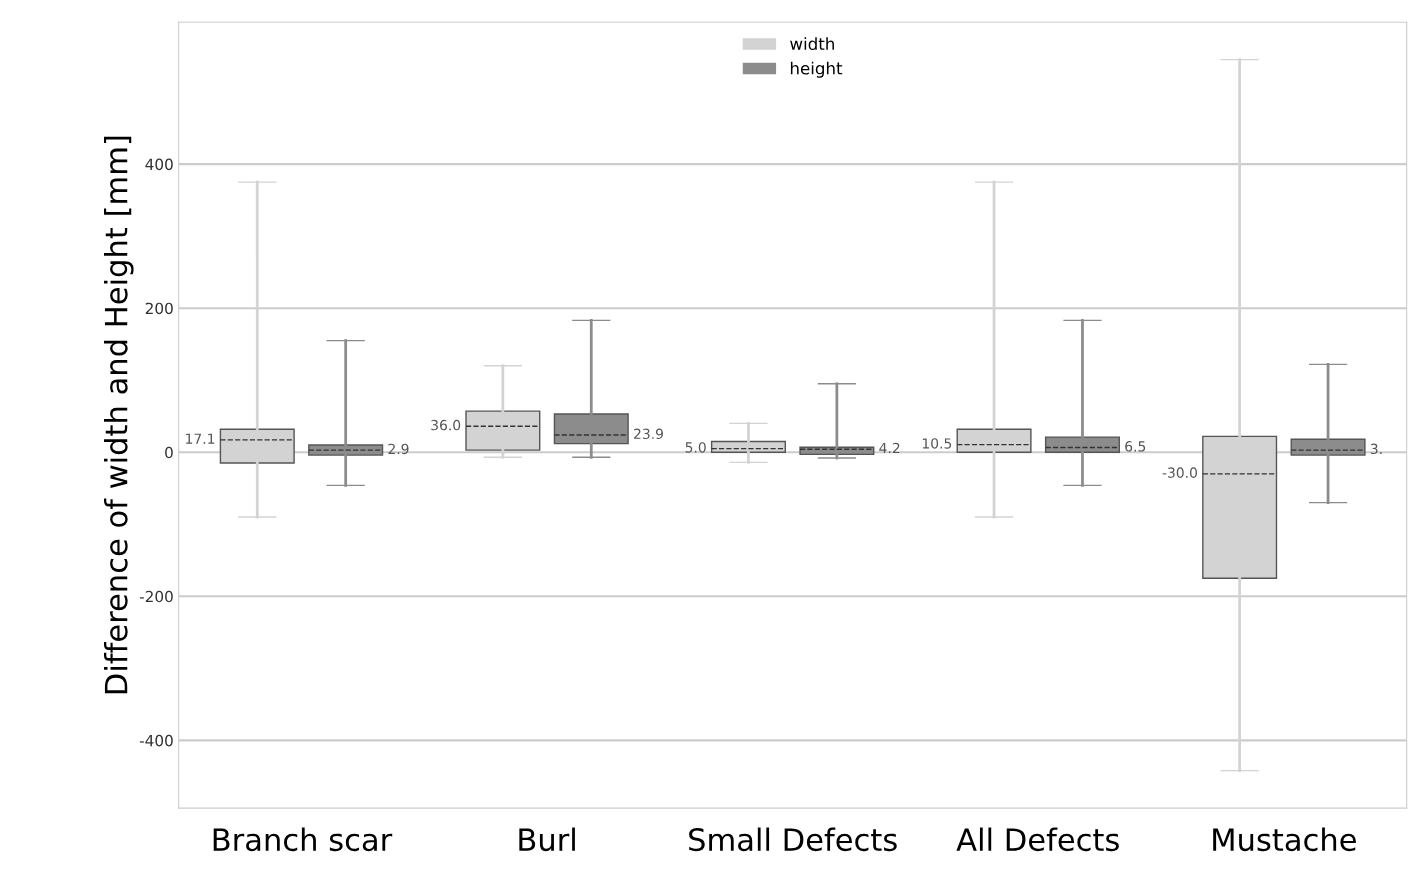 Image resolution: width=1418 pixels, height=888 pixels. What do you see at coordinates (812, 44) in the screenshot?
I see `legend-label: width` at bounding box center [812, 44].